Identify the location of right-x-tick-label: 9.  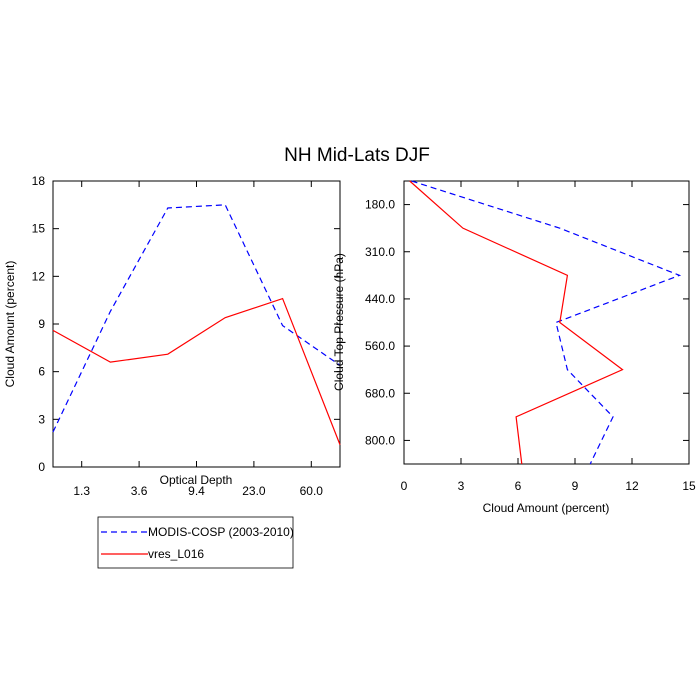
(575, 486).